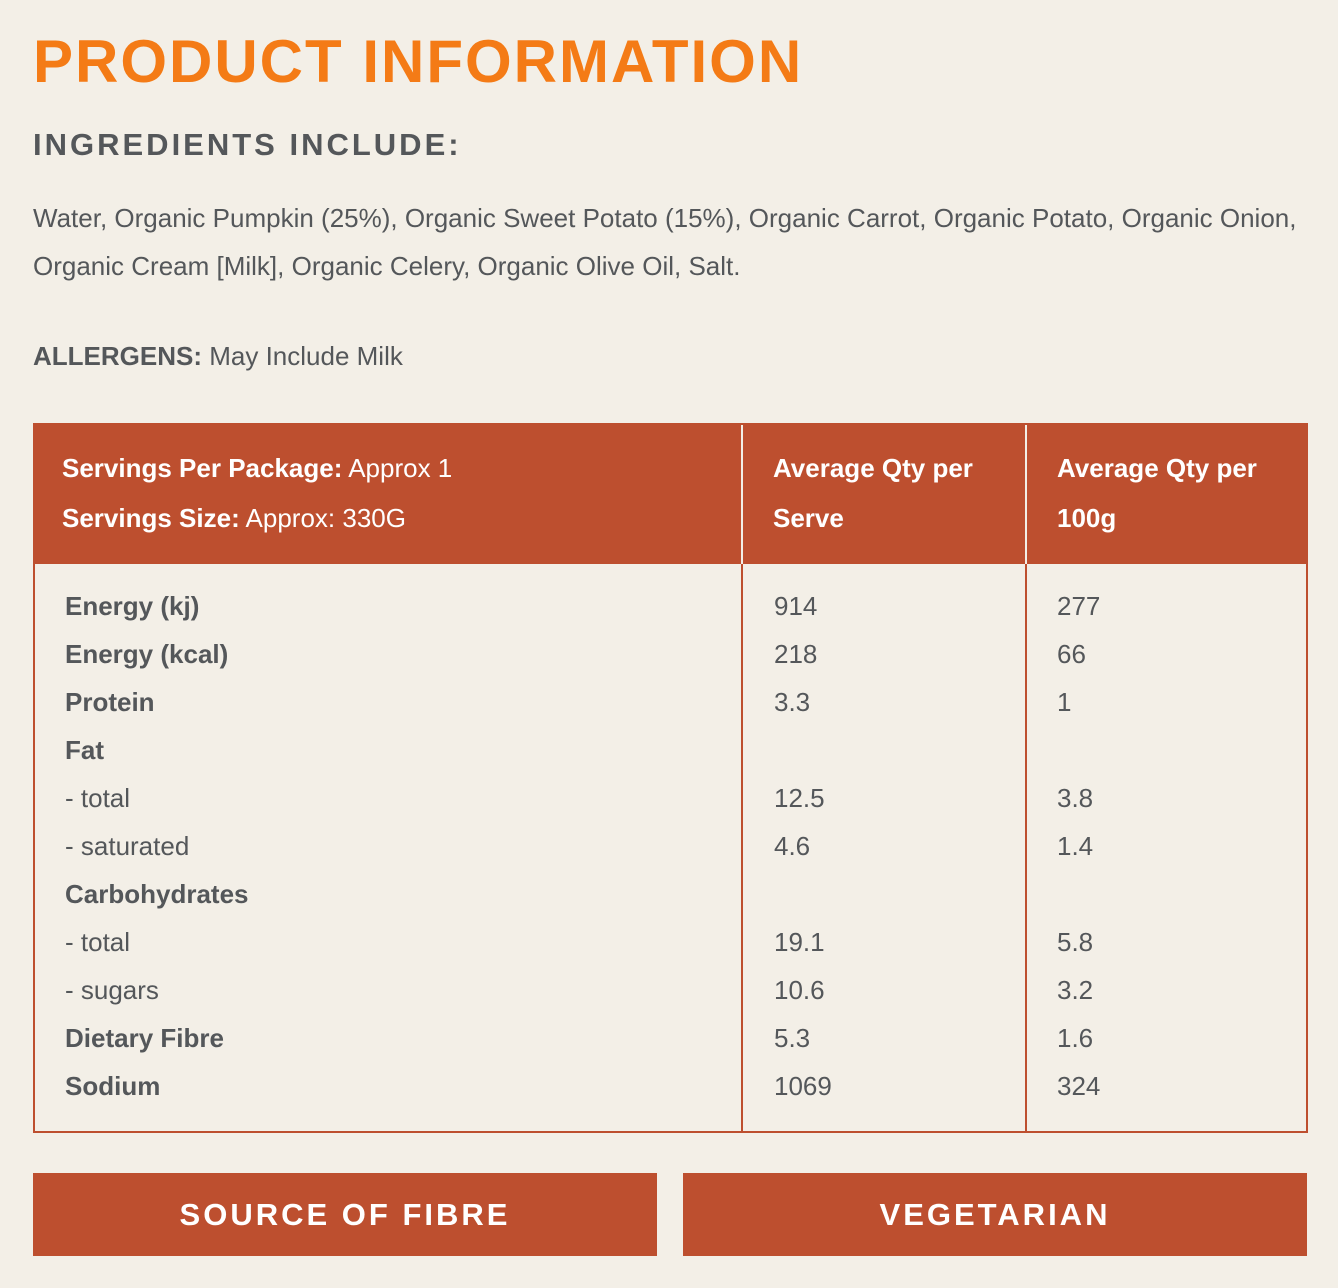 This screenshot has width=1338, height=1288. Describe the element at coordinates (995, 1214) in the screenshot. I see `vegetarian-badge: VEGETARIAN` at that location.